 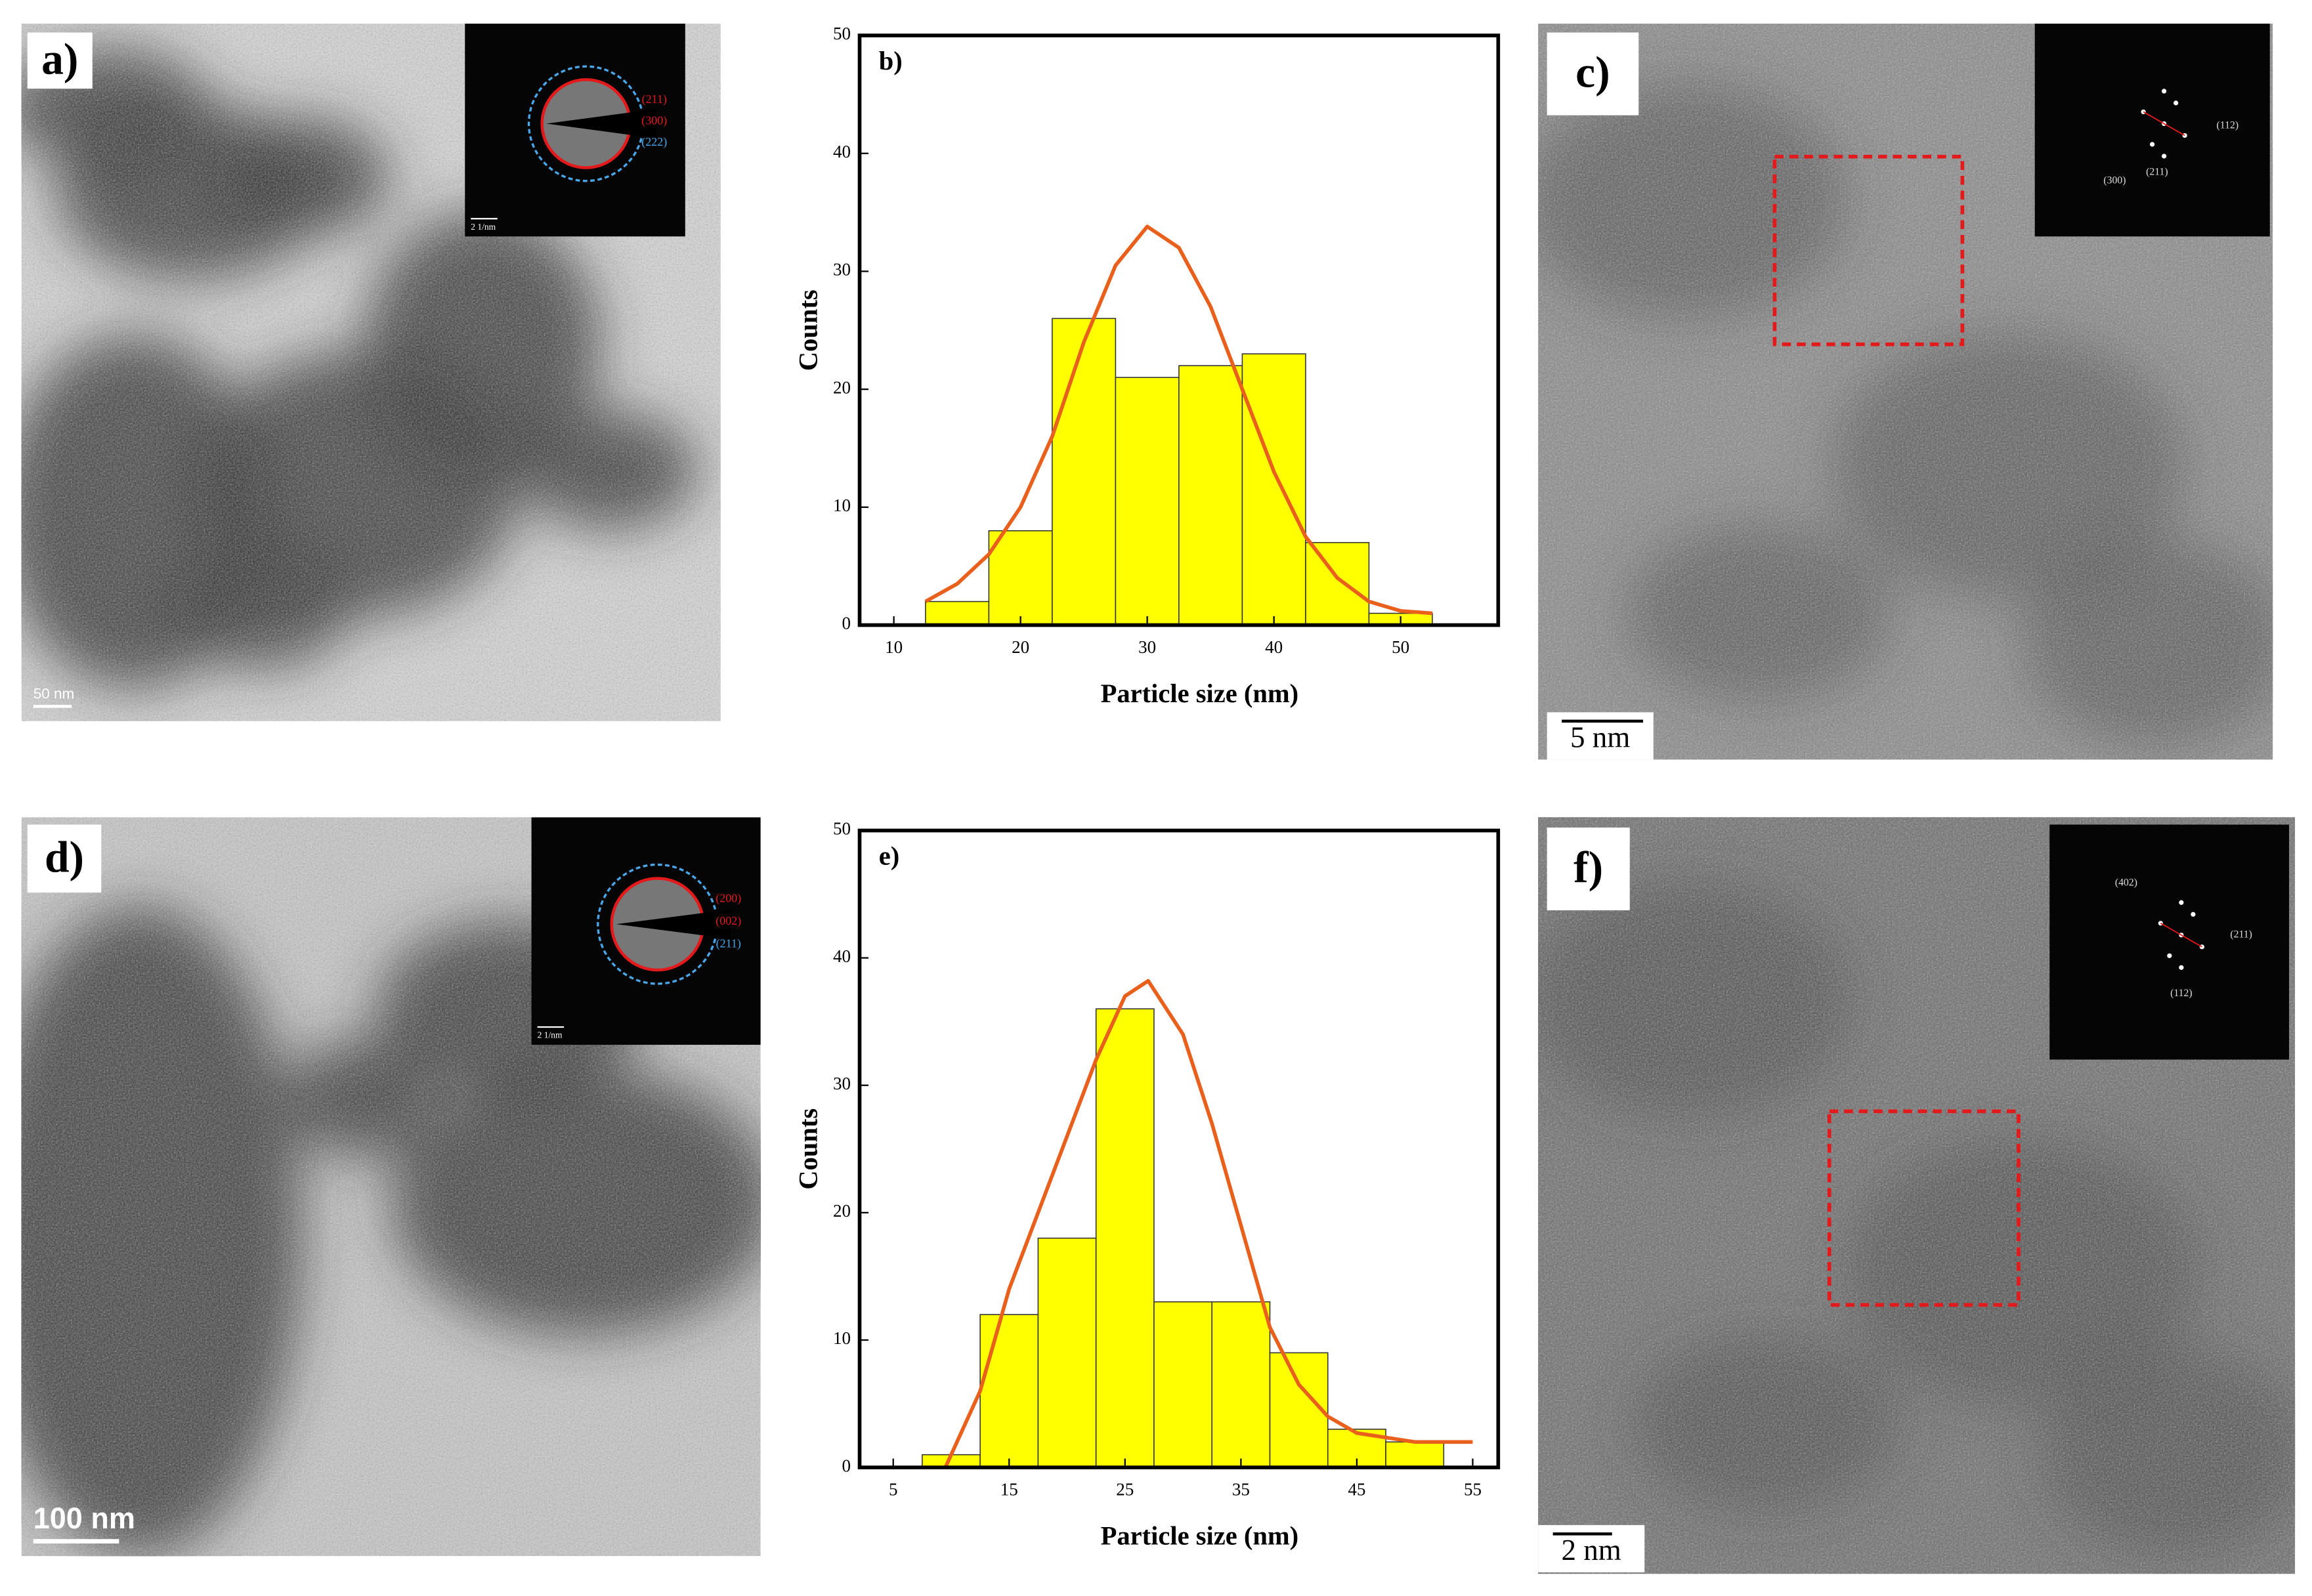 I want to click on x-tick-label: 20, so click(x=1020, y=647).